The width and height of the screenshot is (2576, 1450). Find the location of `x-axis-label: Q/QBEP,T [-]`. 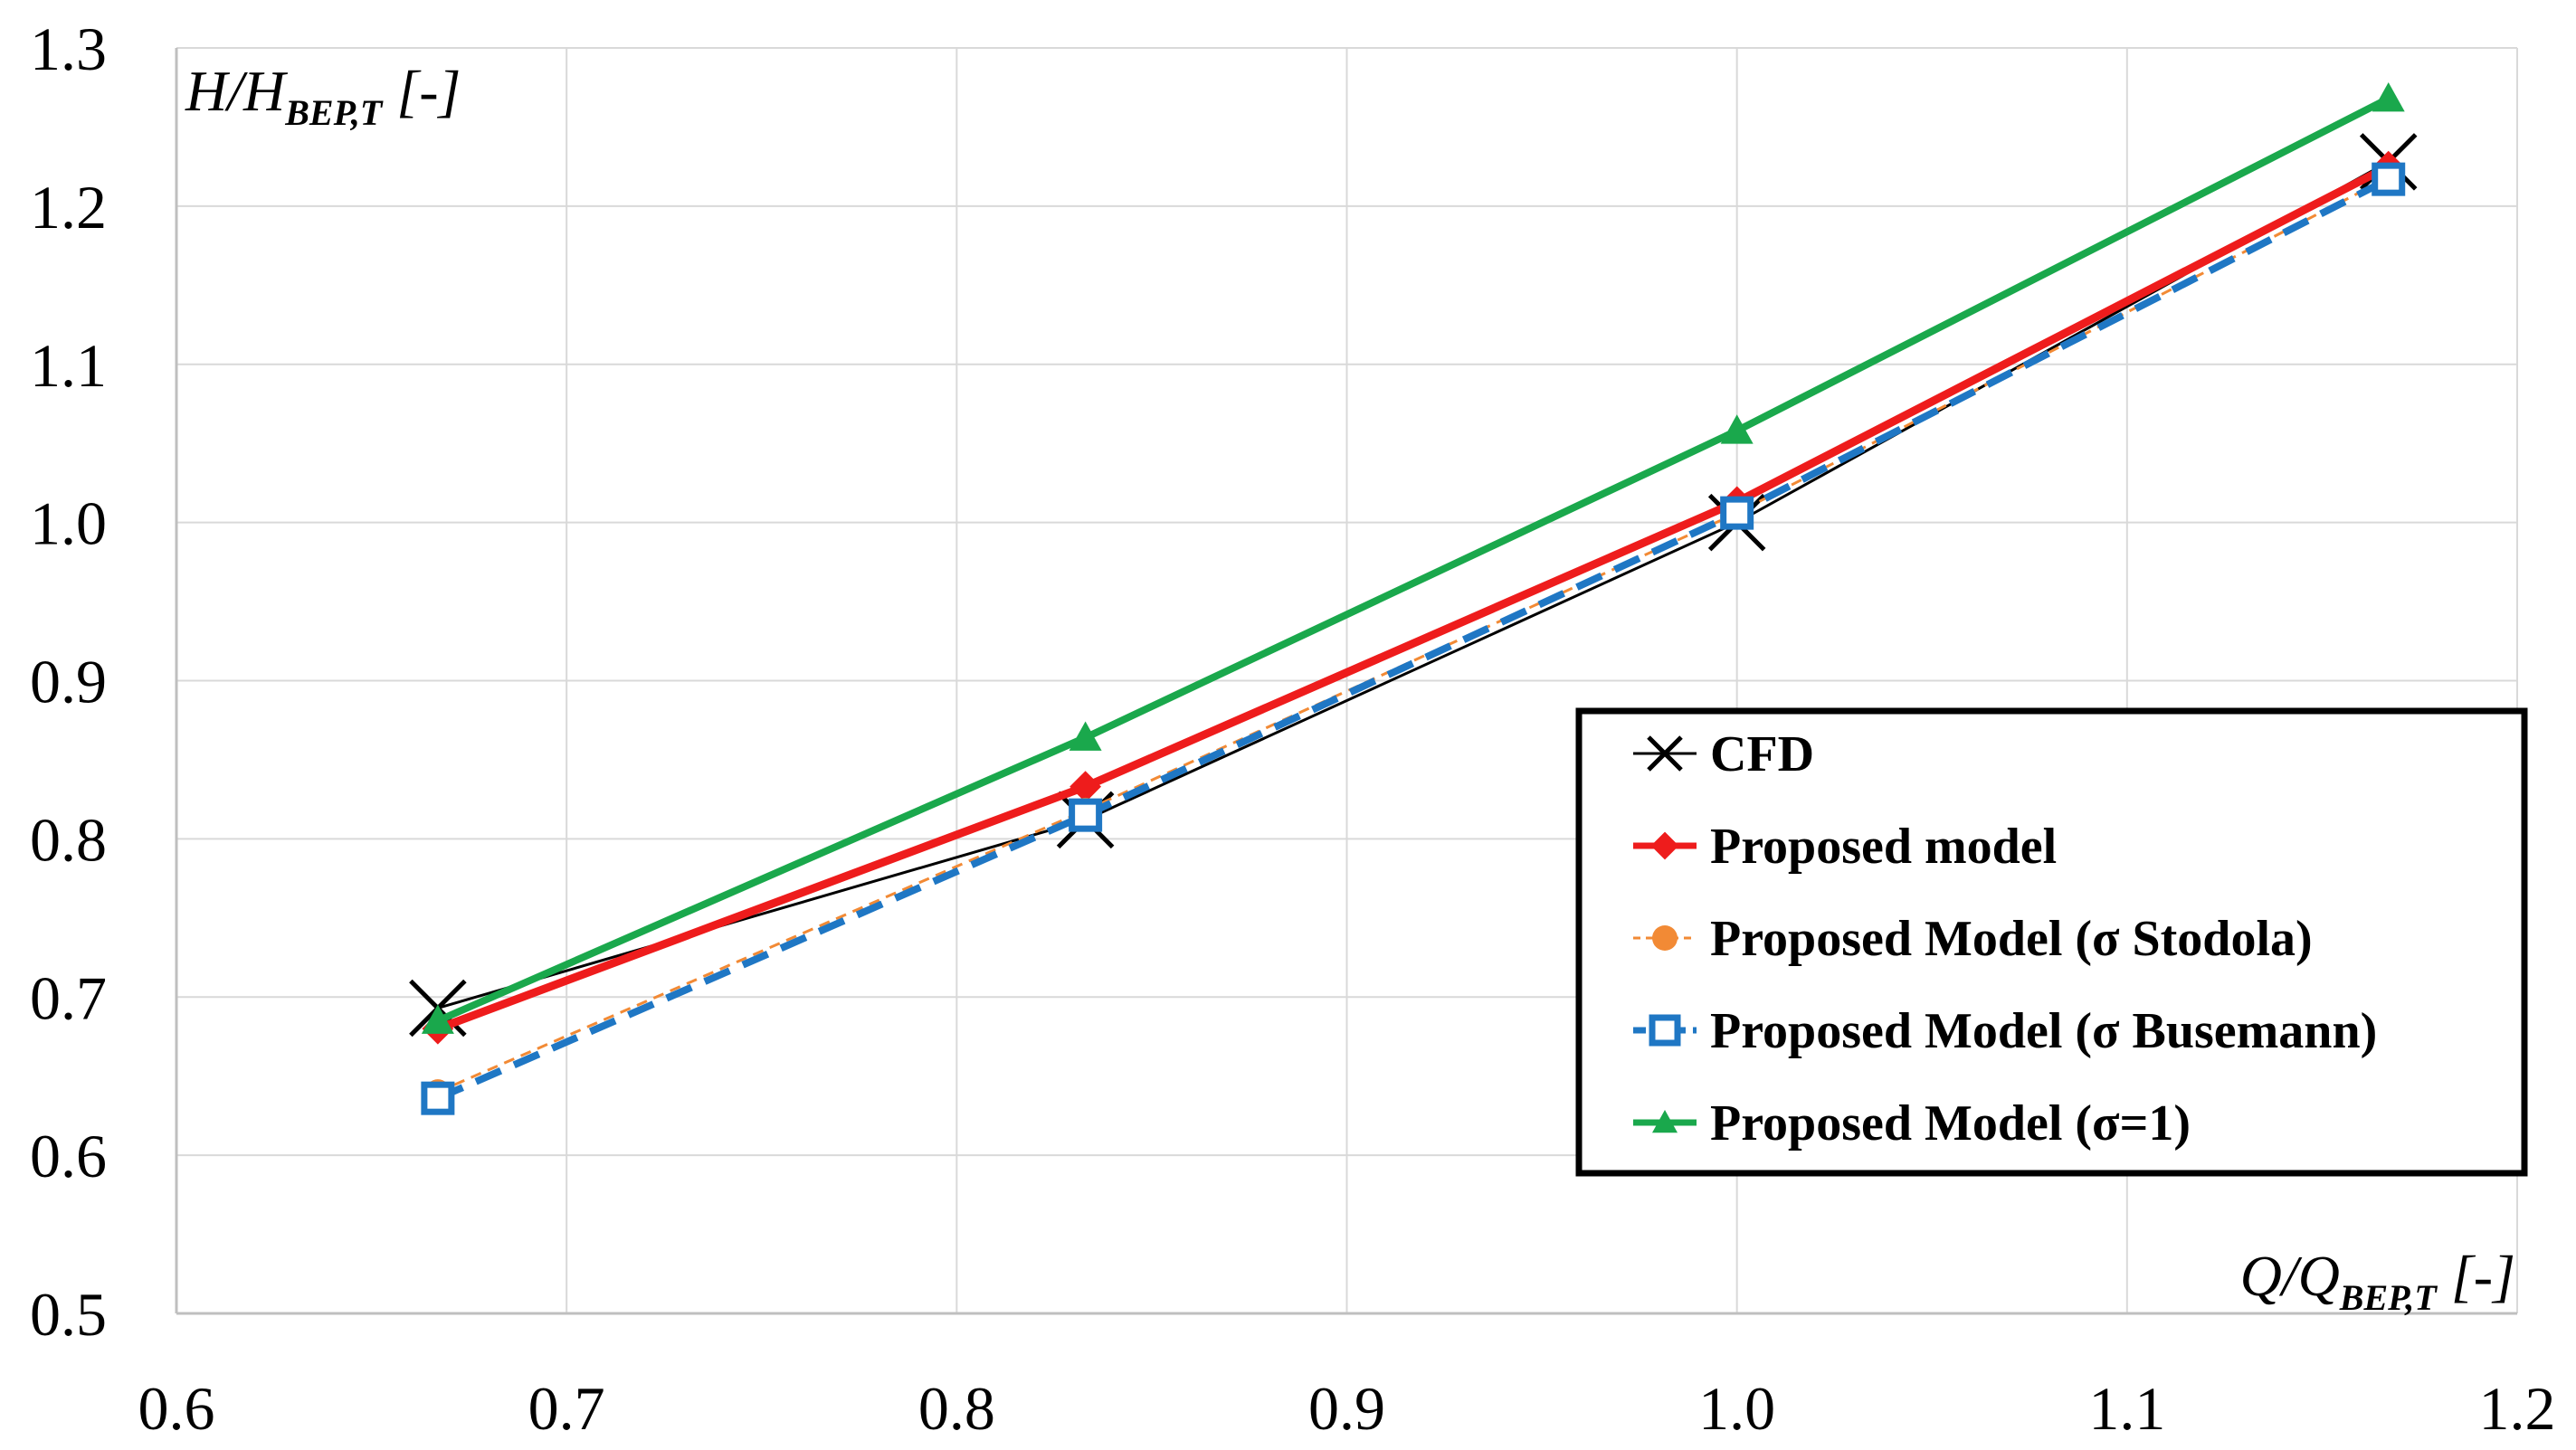

x-axis-label: Q/QBEP,T [-] is located at coordinates (2377, 1281).